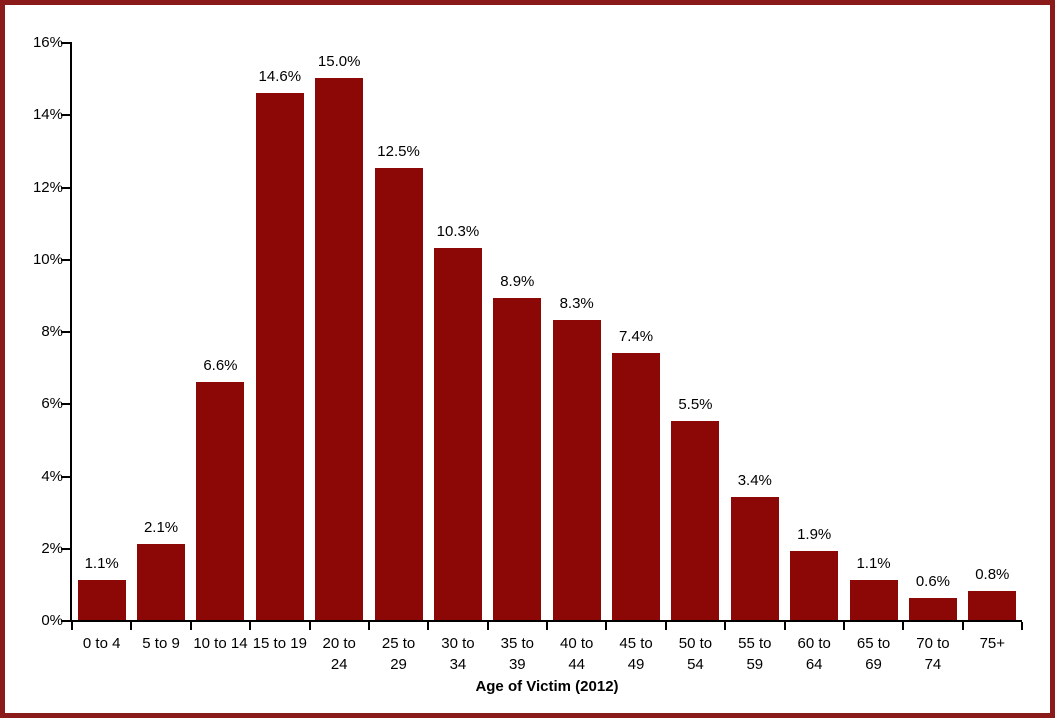 This screenshot has width=1055, height=718. What do you see at coordinates (873, 654) in the screenshot?
I see `x-axis-category-label: 65 to 69` at bounding box center [873, 654].